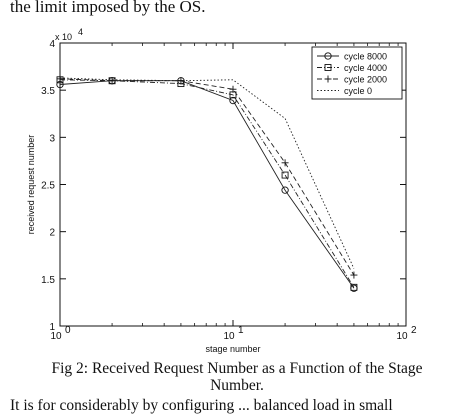  What do you see at coordinates (241, 330) in the screenshot?
I see `x-tick-exponent: 1` at bounding box center [241, 330].